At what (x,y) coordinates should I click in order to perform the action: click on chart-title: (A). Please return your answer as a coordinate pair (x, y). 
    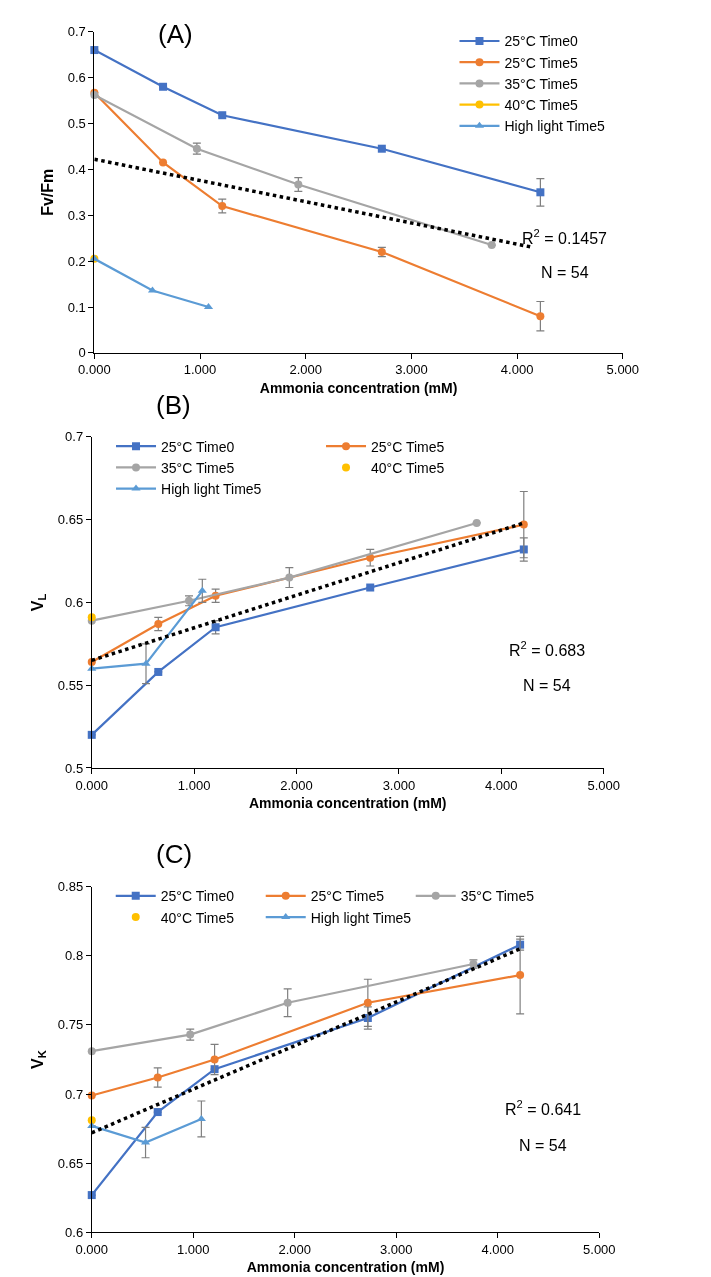
    Looking at the image, I should click on (175, 34).